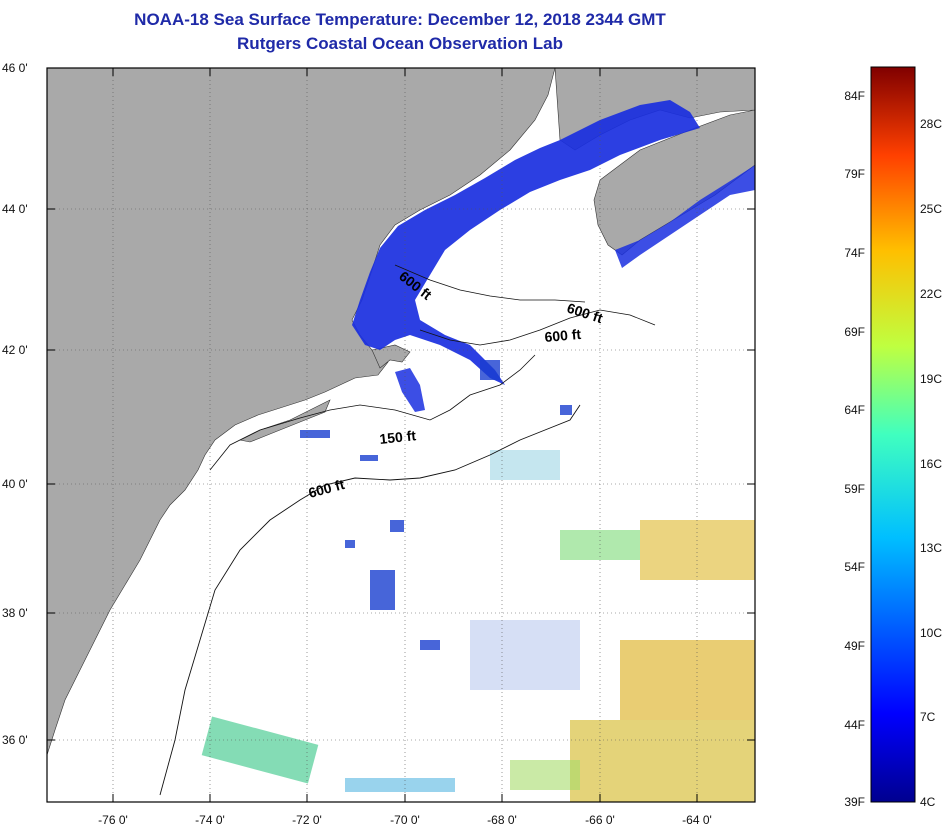 This screenshot has width=944, height=832. I want to click on colorbar, so click(893, 434).